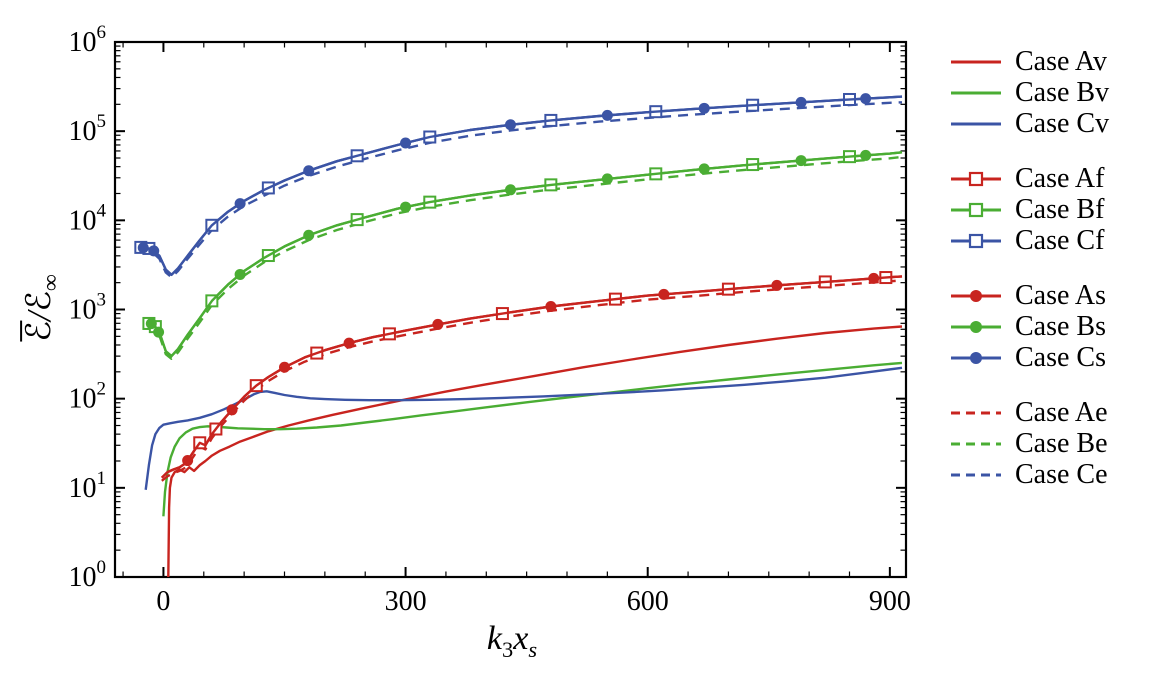 This screenshot has width=1152, height=688. I want to click on legend-swatch-case-bv, so click(976, 92).